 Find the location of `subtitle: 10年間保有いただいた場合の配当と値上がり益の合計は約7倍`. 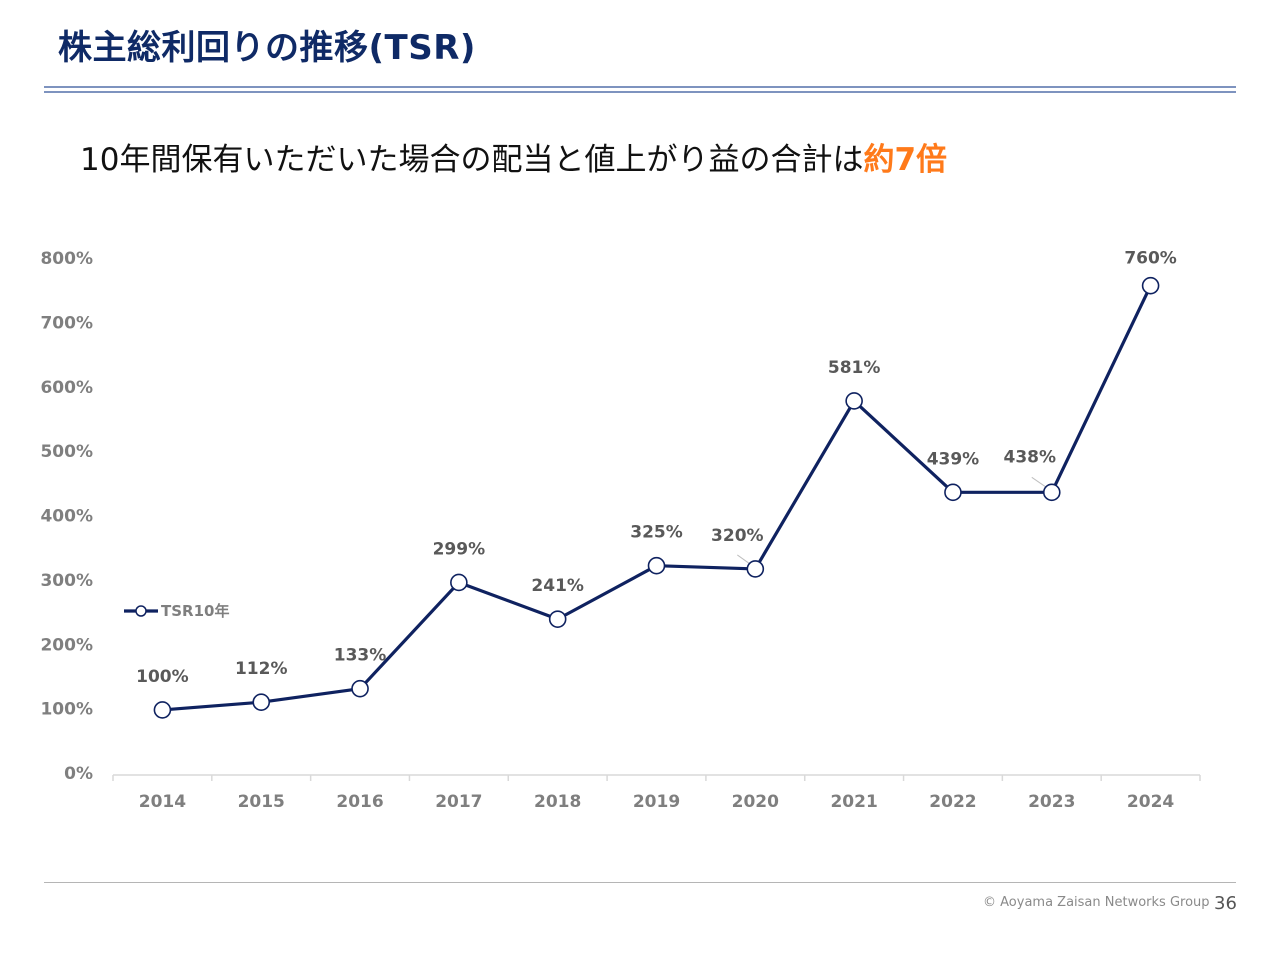

subtitle: 10年間保有いただいた場合の配当と値上がり益の合計は約7倍 is located at coordinates (513, 156).